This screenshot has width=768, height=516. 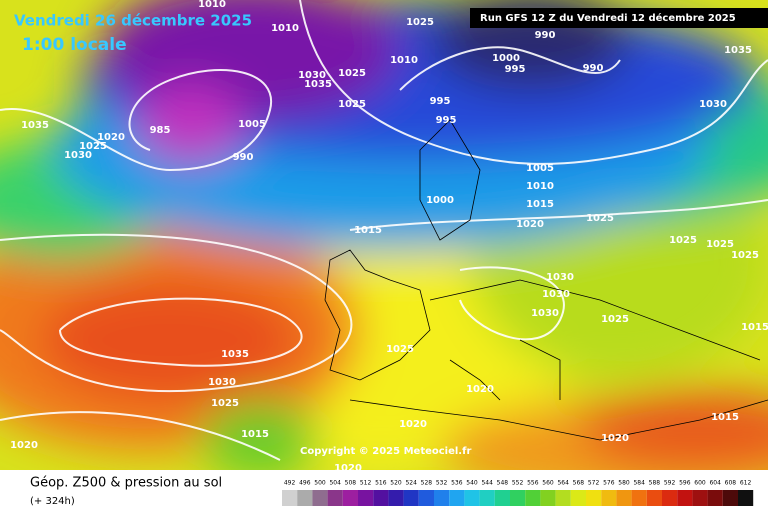 I want to click on scale-label: 524, so click(x=411, y=483).